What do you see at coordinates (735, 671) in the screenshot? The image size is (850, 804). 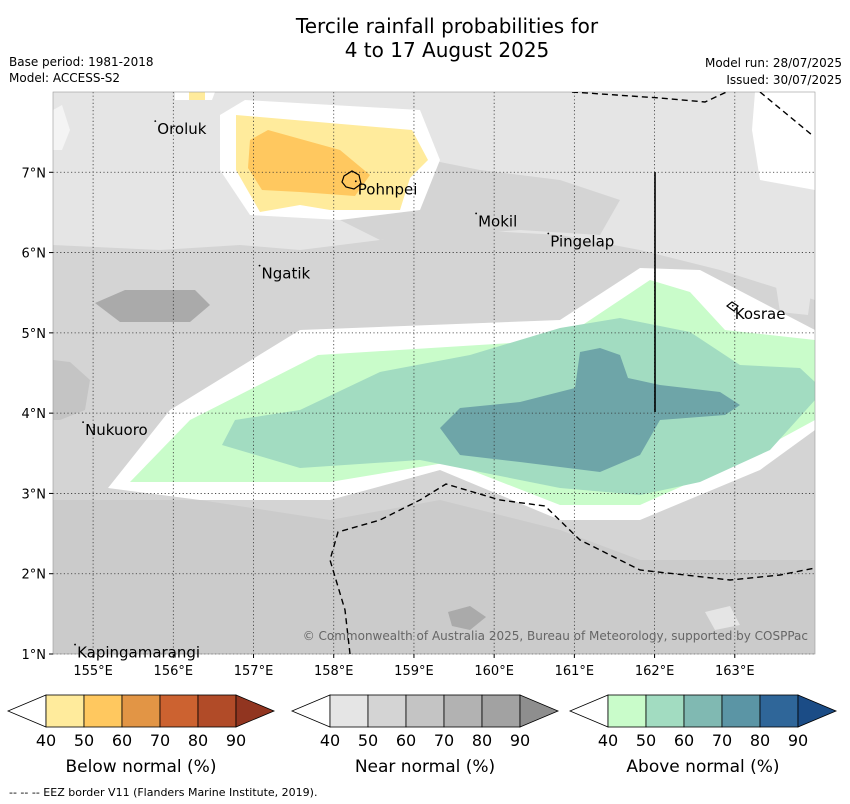 I see `lon-tick-label: 163°E` at bounding box center [735, 671].